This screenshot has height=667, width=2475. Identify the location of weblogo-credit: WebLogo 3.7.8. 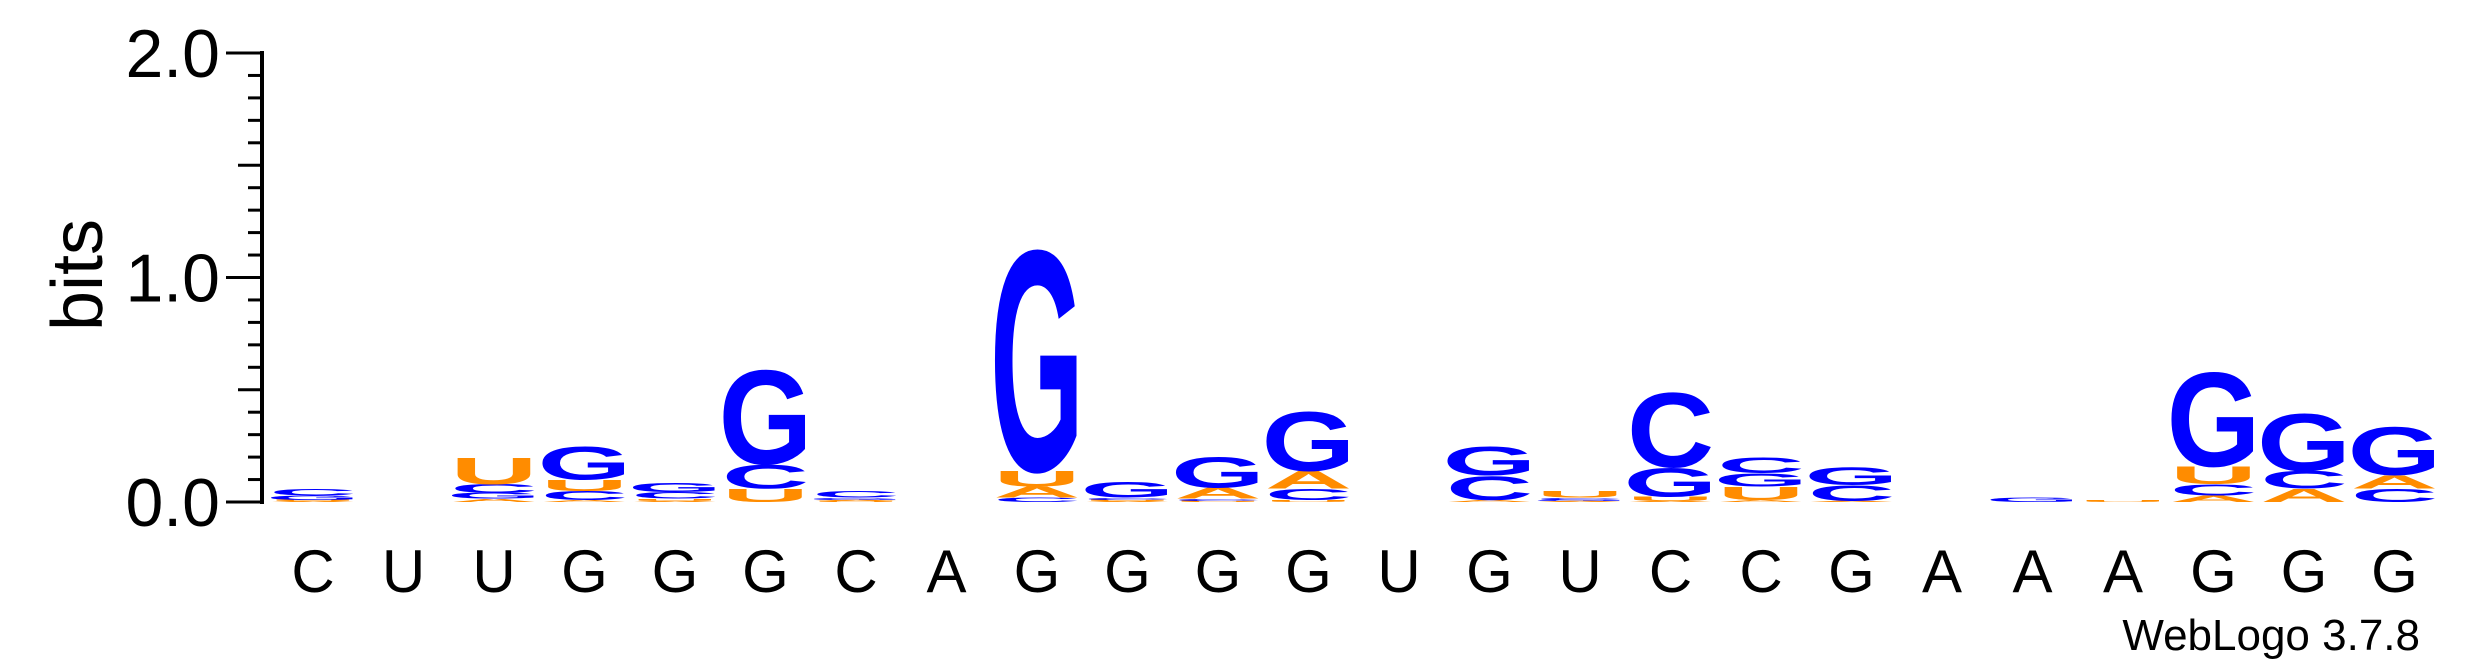
(2271, 635).